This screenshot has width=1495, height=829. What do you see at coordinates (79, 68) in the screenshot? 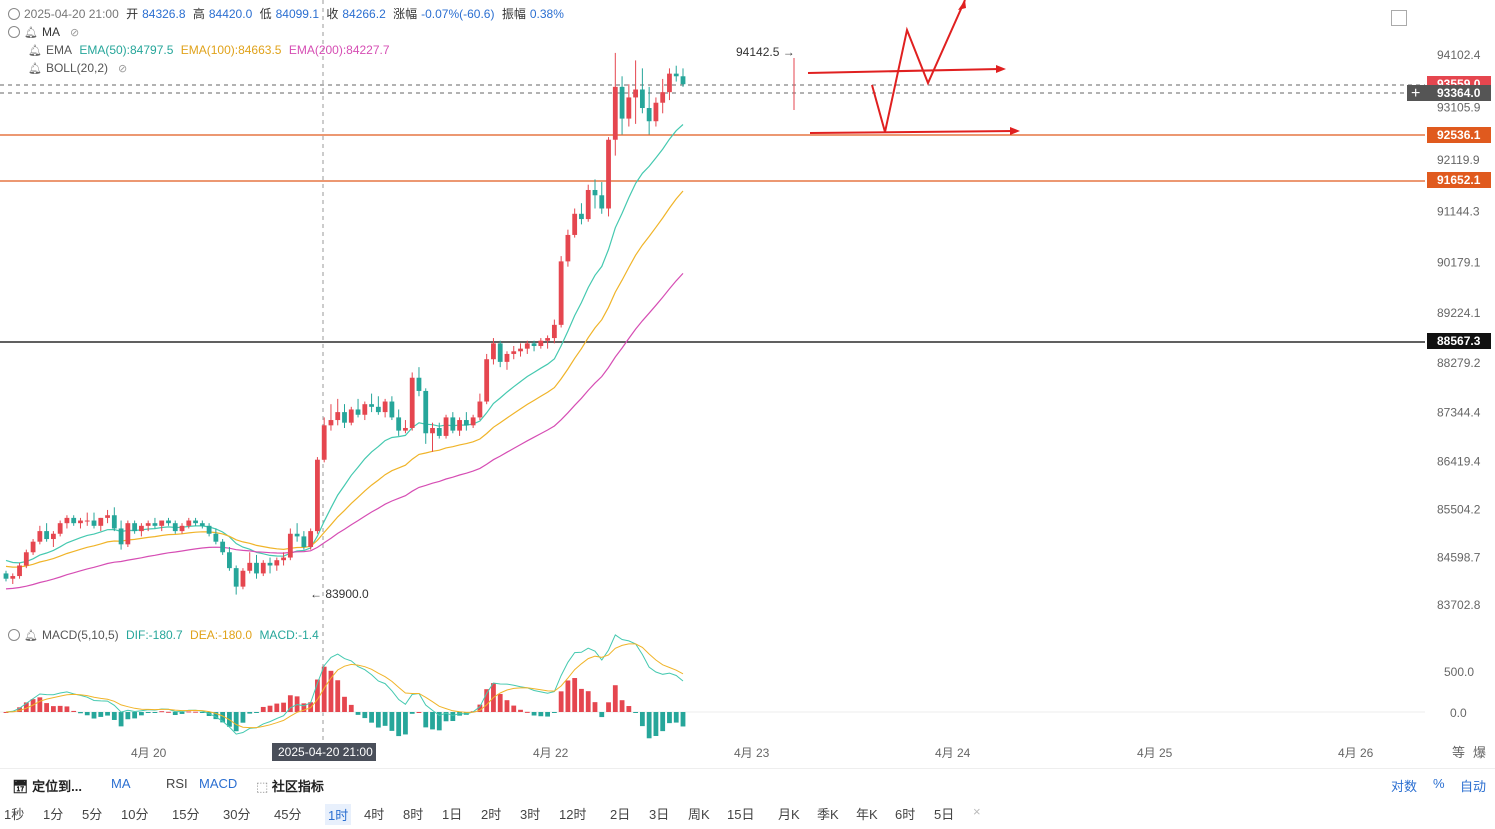
I see `boll-indicator-row: 🔔︎ BOLL(20,2) ⊘` at bounding box center [79, 68].